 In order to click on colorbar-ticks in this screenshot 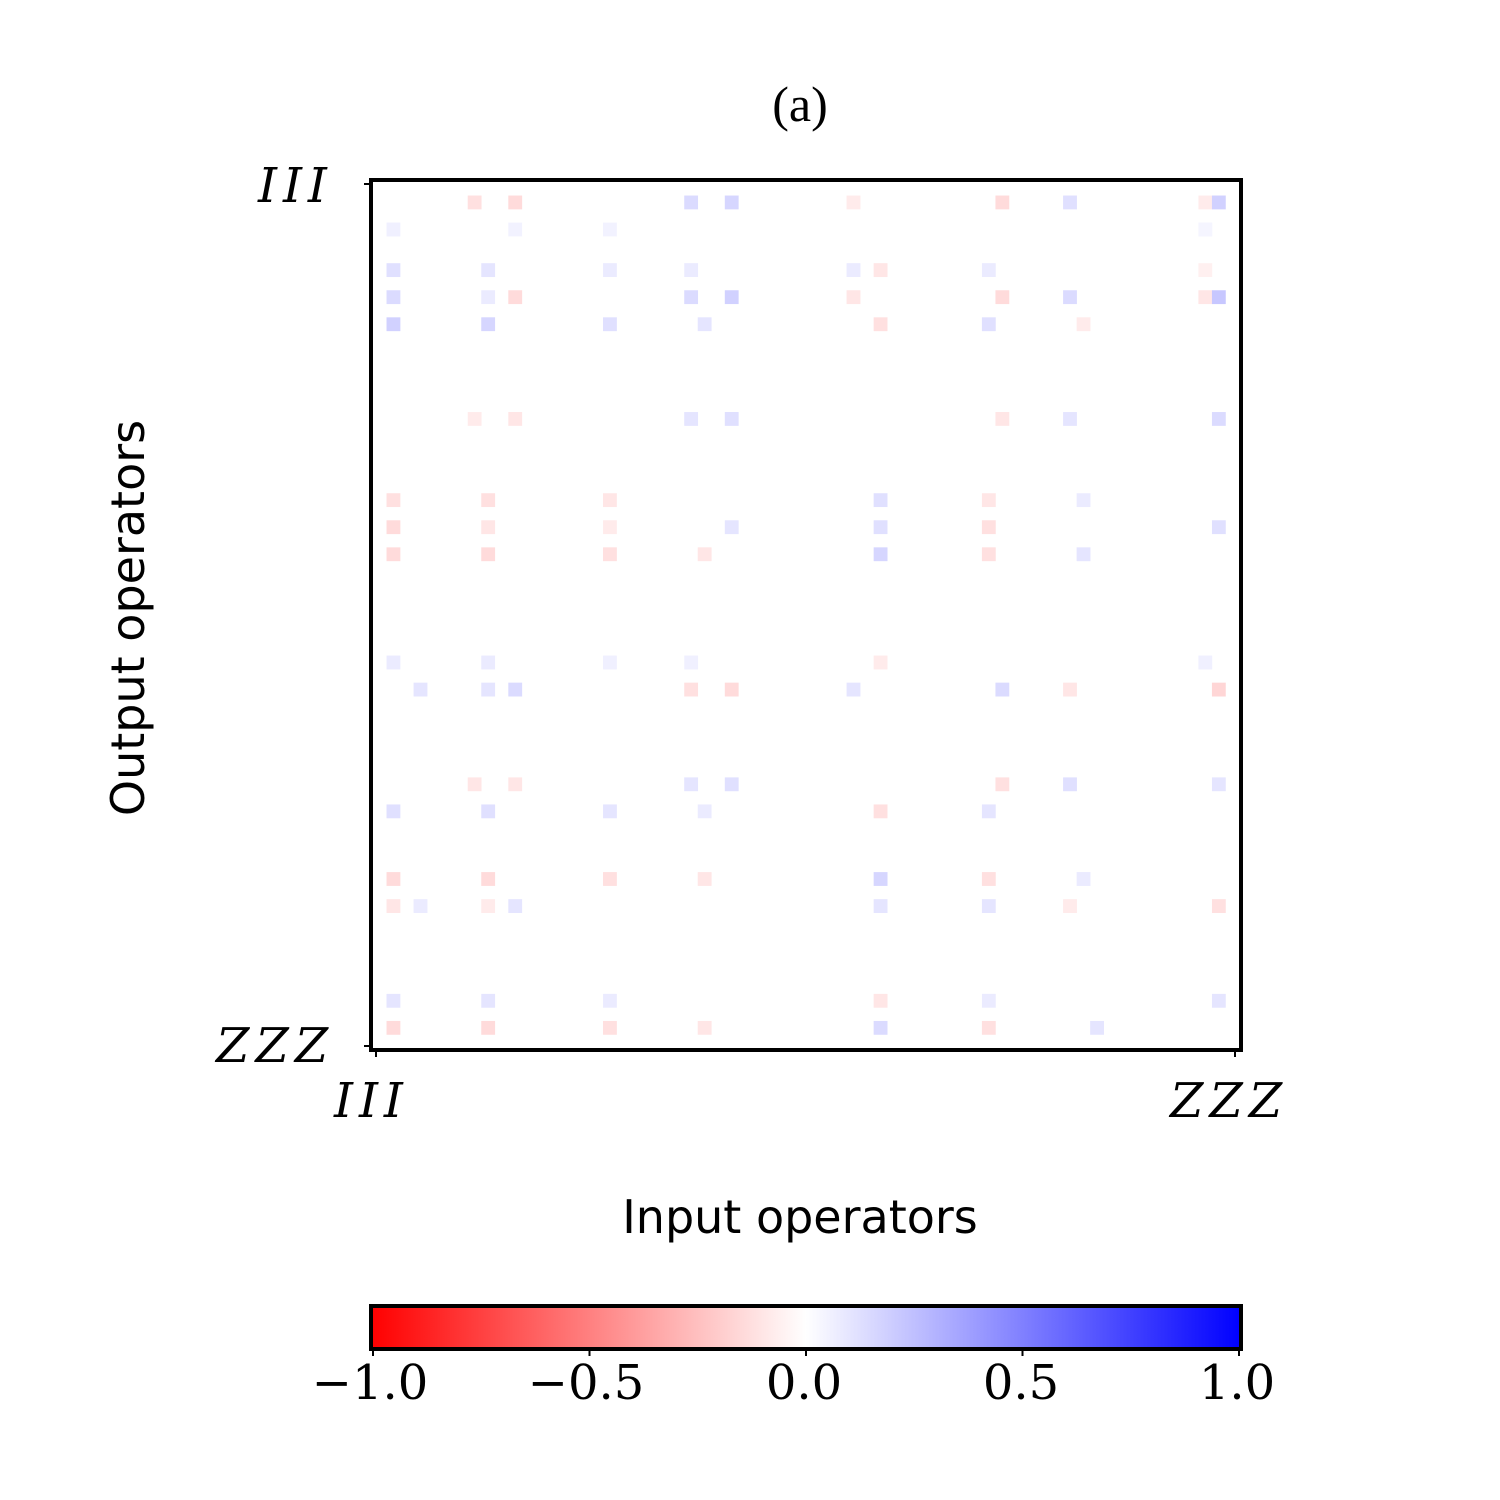, I will do `click(806, 1352)`.